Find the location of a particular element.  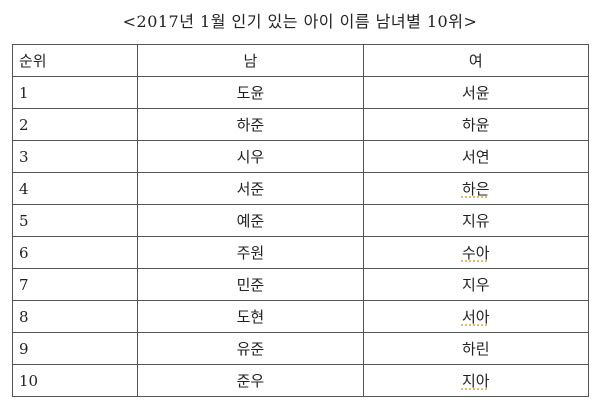

table-row: 3 시우 서연 is located at coordinates (300, 156).